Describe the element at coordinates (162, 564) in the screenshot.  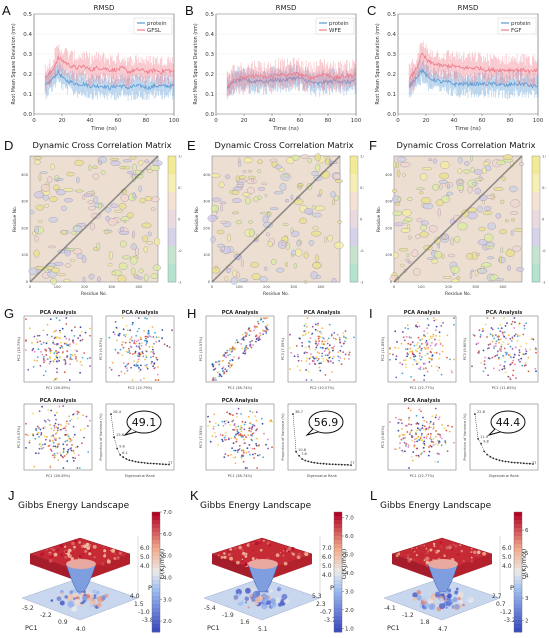
I see `z-axis-label: G(KJ/mol)` at that location.